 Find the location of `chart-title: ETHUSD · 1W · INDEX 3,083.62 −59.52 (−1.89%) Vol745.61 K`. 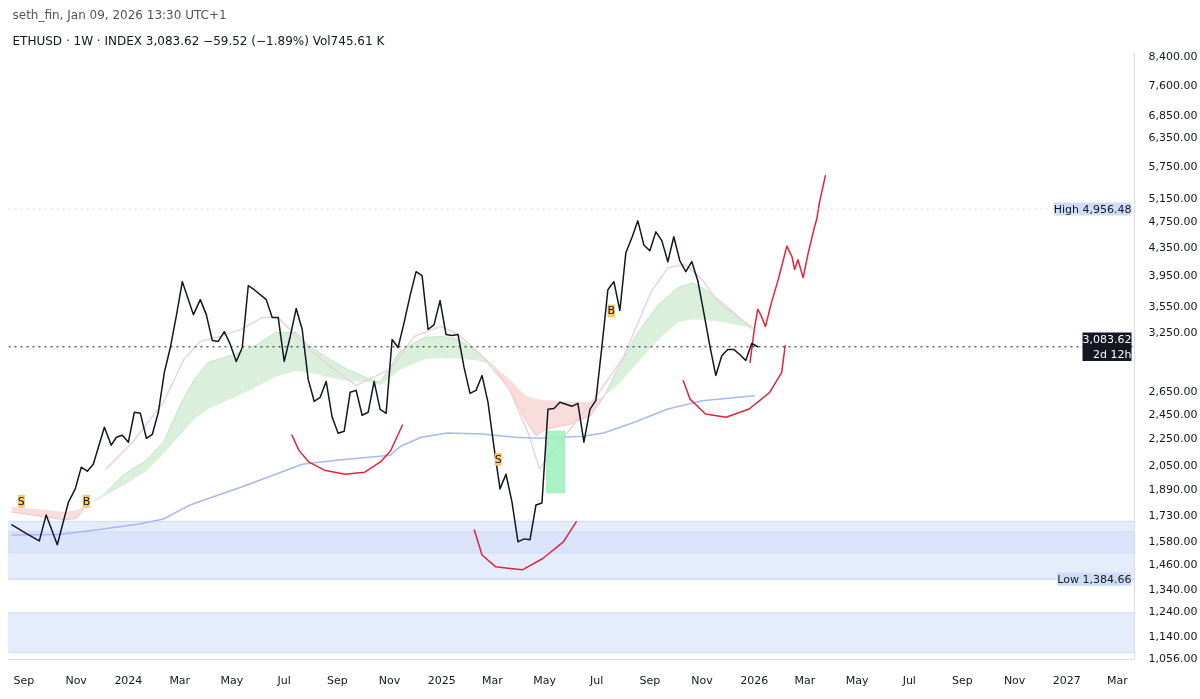

chart-title: ETHUSD · 1W · INDEX 3,083.62 −59.52 (−1.89%) Vol745.61 K is located at coordinates (199, 40).